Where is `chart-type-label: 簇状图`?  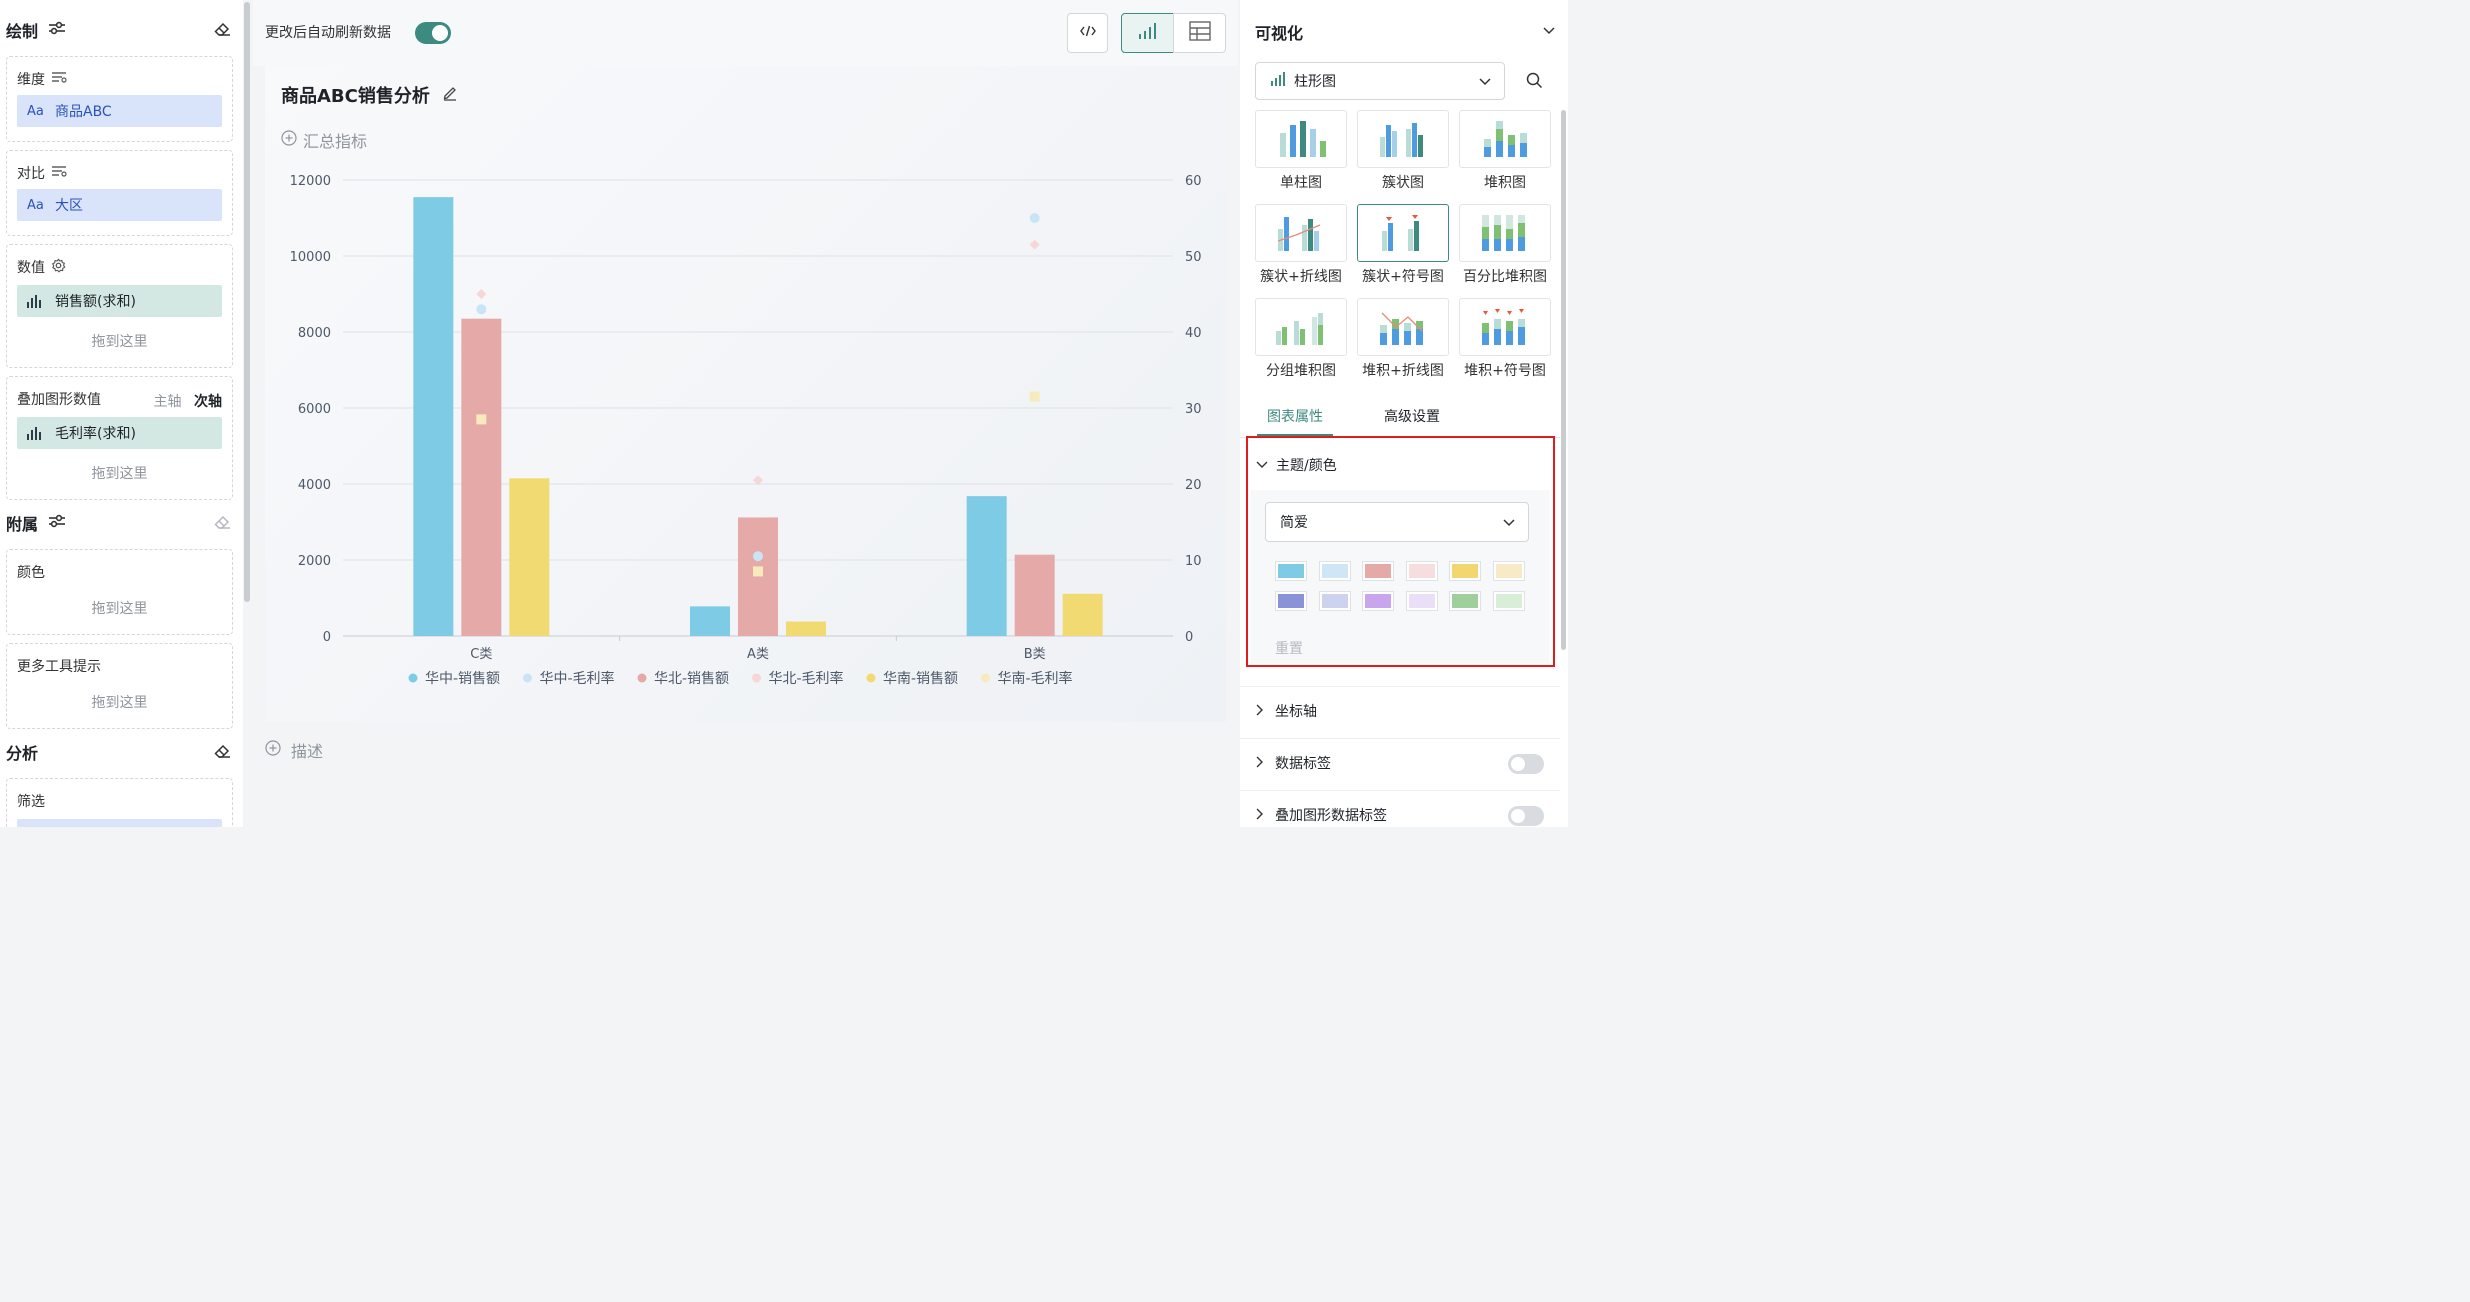
chart-type-label: 簇状图 is located at coordinates (1403, 183).